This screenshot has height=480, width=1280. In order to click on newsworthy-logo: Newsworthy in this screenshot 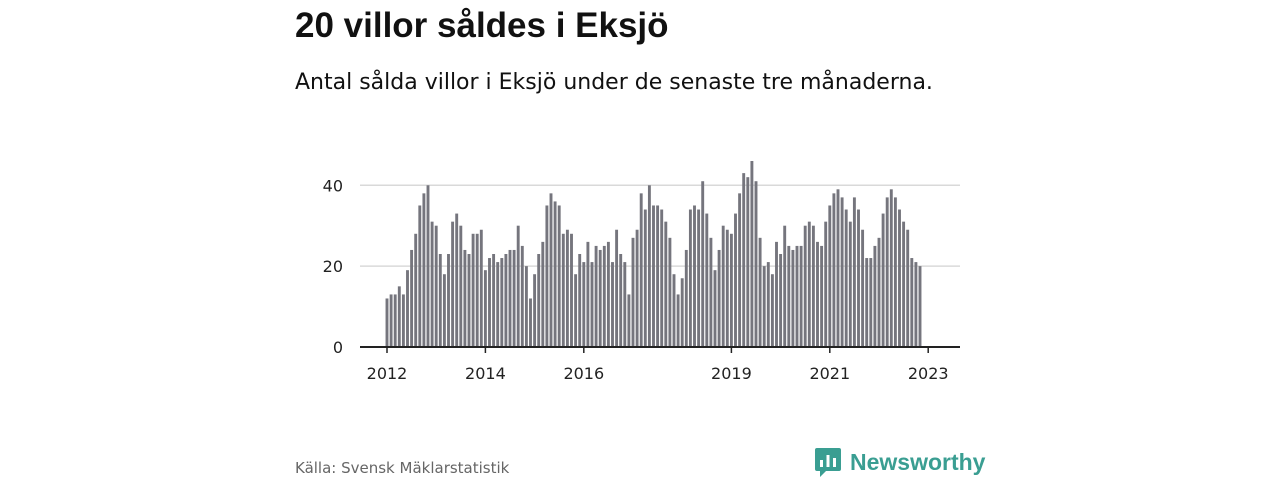, I will do `click(899, 462)`.